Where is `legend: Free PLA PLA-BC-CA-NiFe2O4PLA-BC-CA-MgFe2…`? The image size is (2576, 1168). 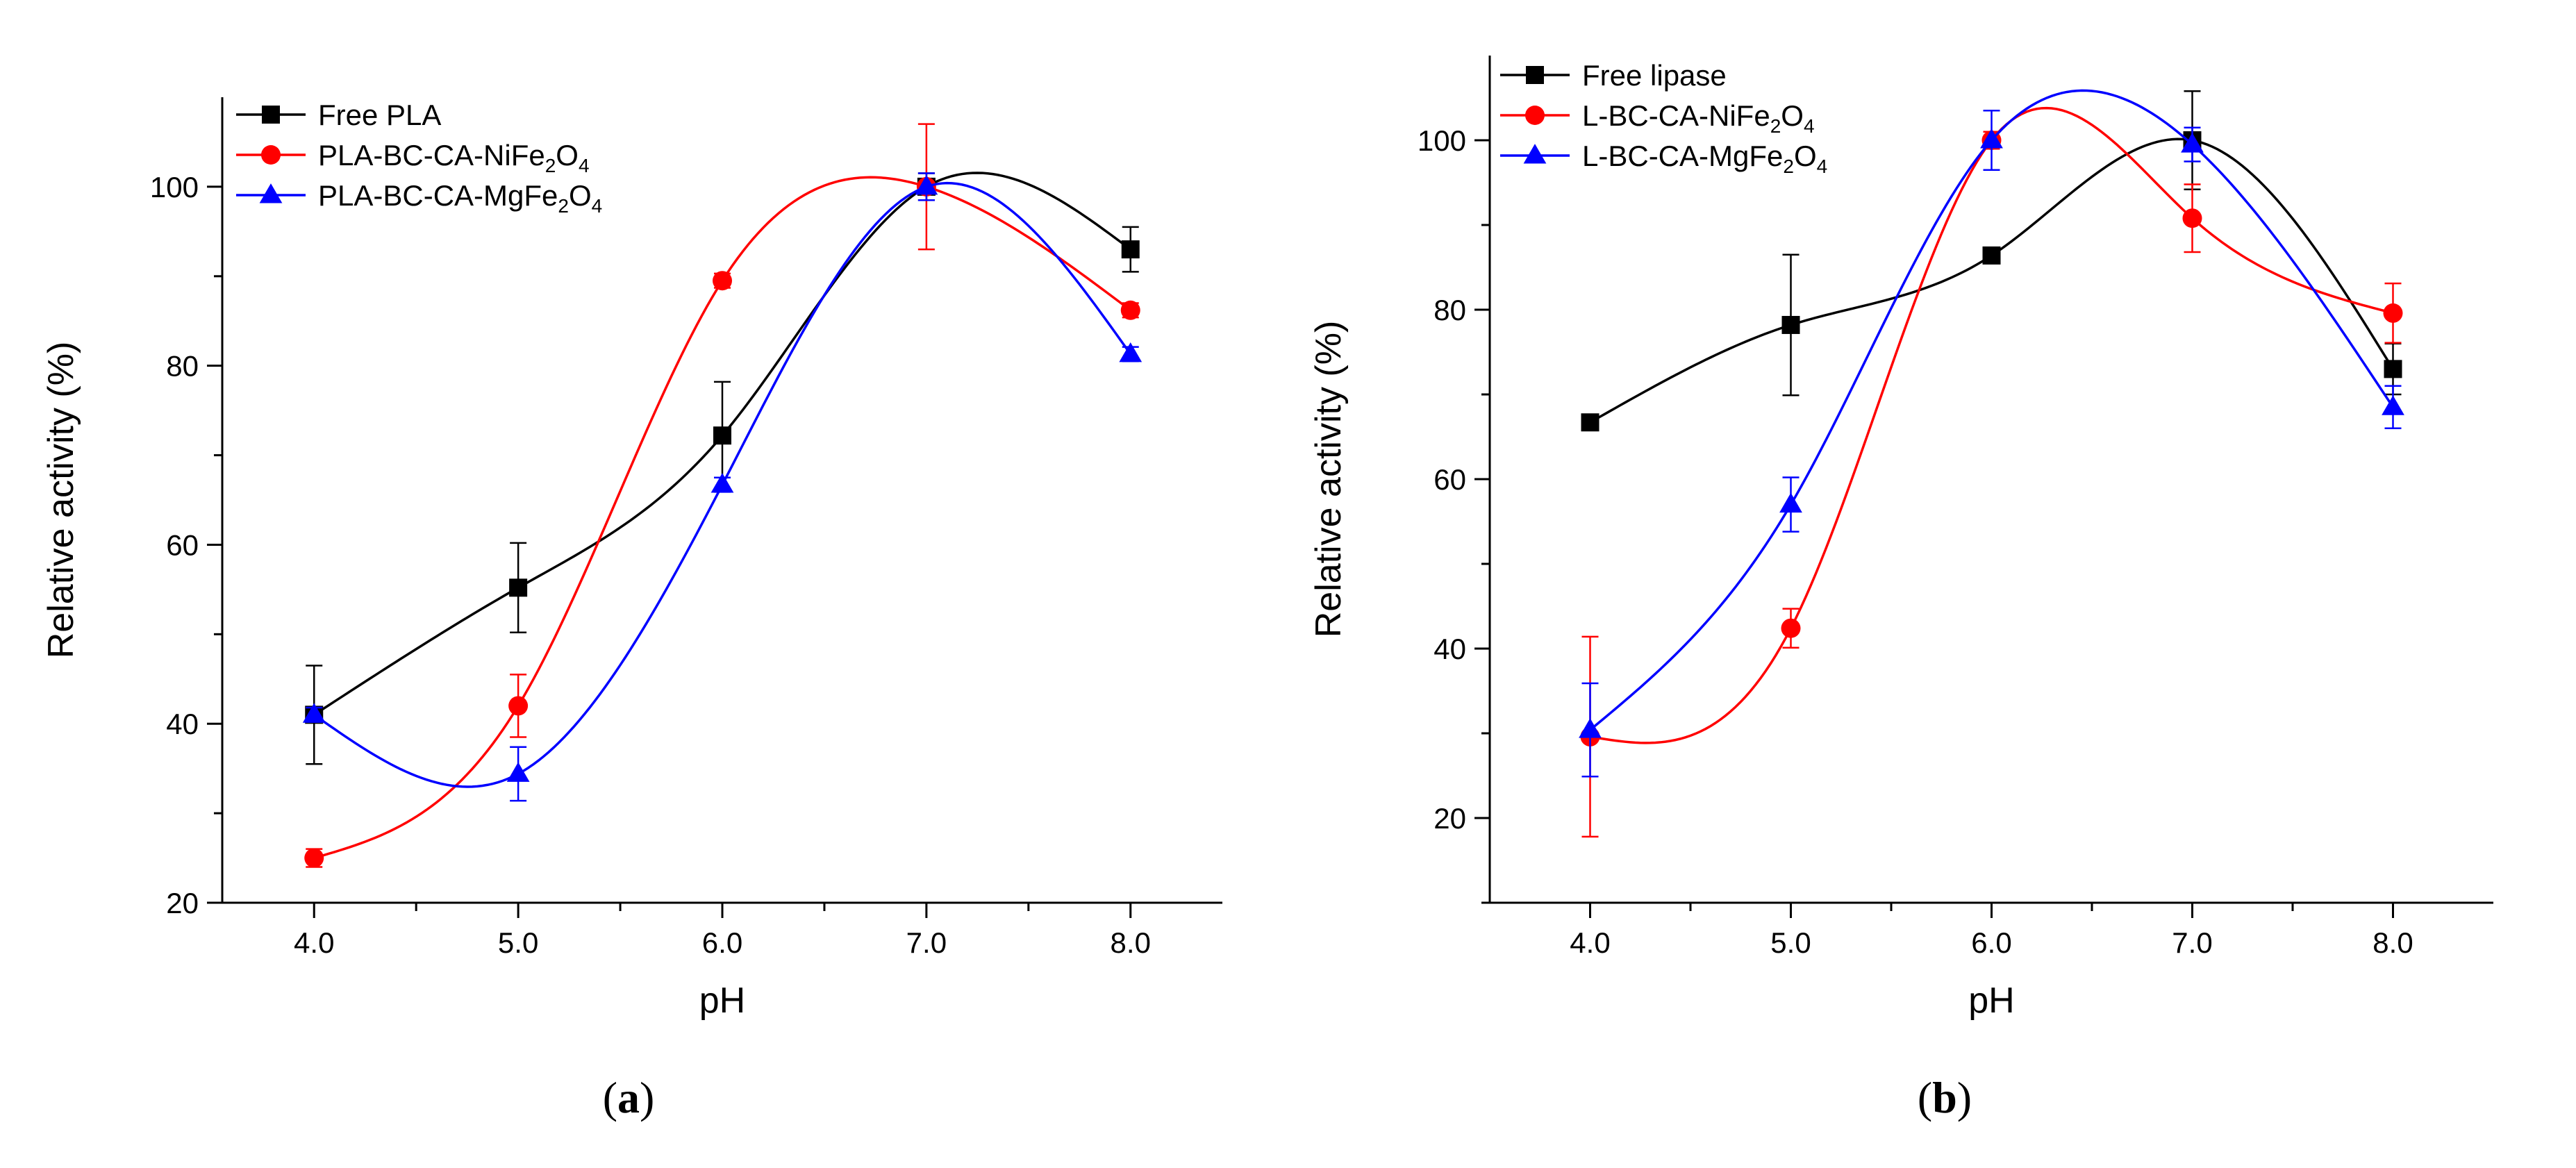
legend: Free PLA PLA-BC-CA-NiFe2O4PLA-BC-CA-MgFe2… is located at coordinates (419, 158).